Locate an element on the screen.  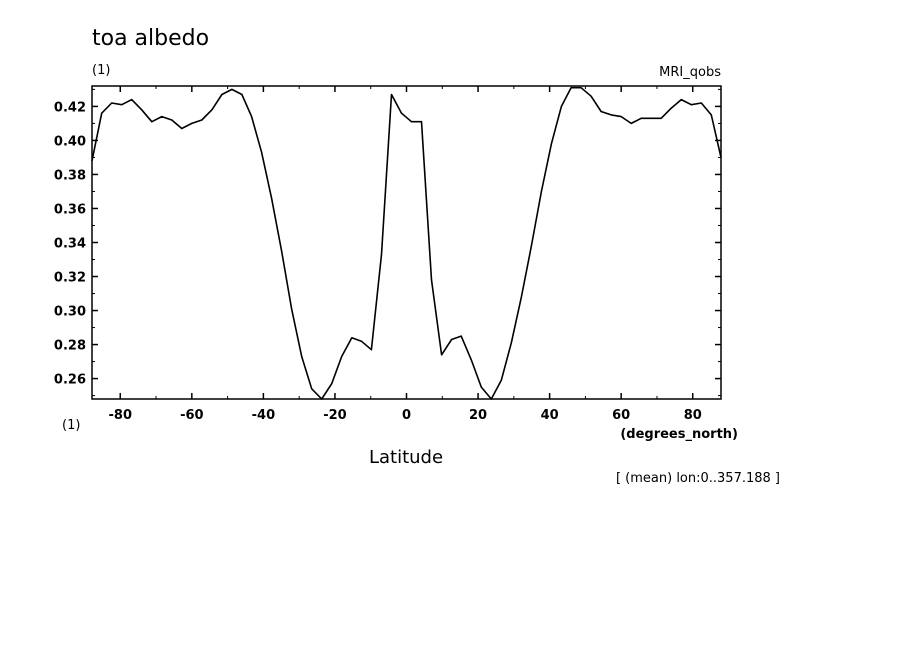
footnote: [ (mean) lon:0..357.188 ] is located at coordinates (698, 478).